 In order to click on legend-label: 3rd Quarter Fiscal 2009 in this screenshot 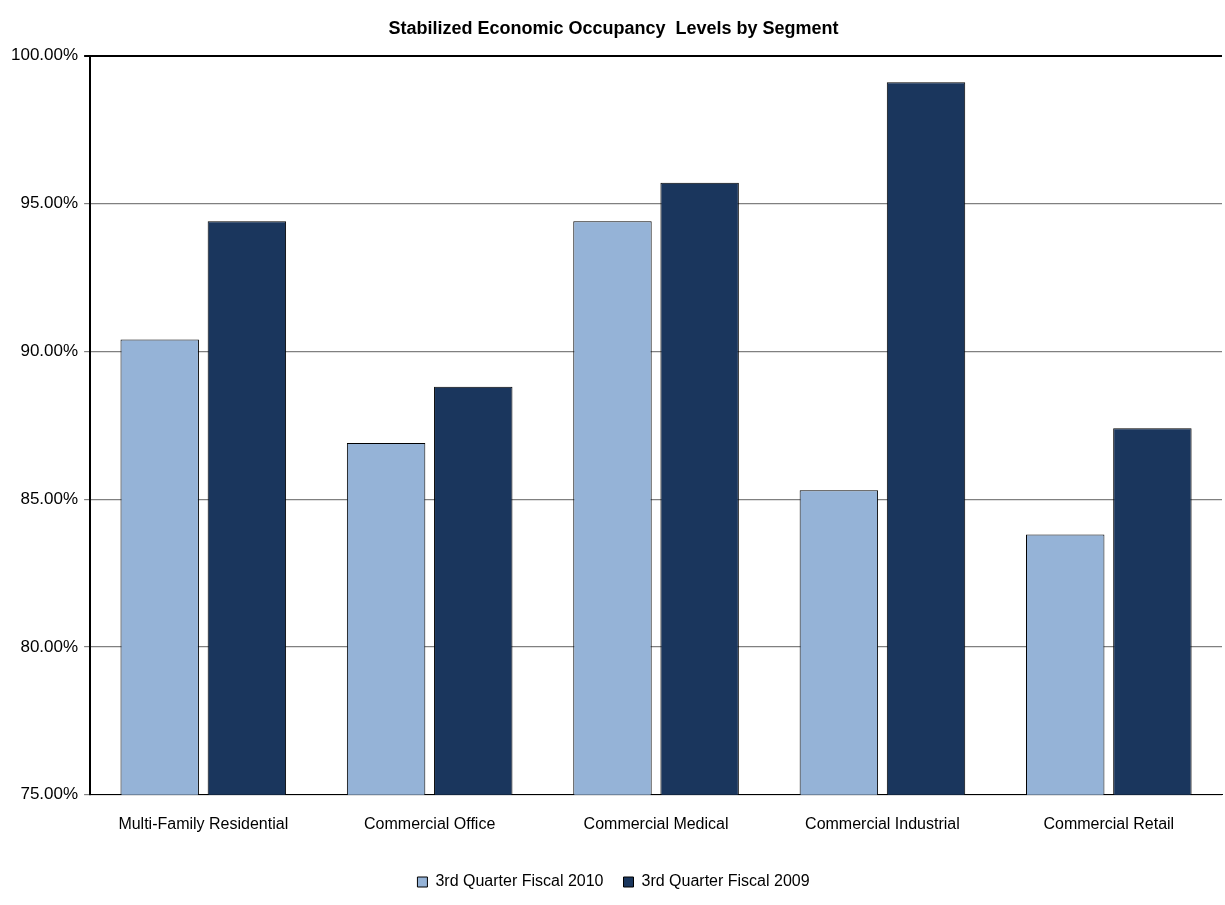, I will do `click(725, 881)`.